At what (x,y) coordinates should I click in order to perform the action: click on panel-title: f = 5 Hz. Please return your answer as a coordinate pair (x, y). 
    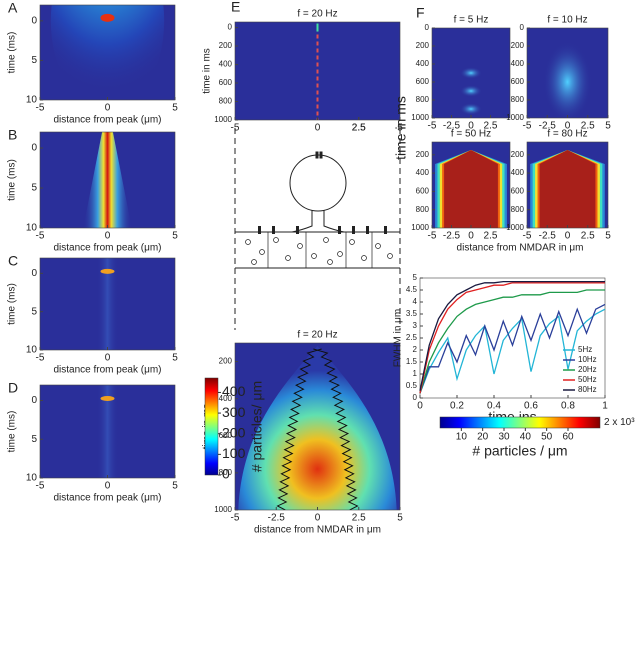
    Looking at the image, I should click on (471, 20).